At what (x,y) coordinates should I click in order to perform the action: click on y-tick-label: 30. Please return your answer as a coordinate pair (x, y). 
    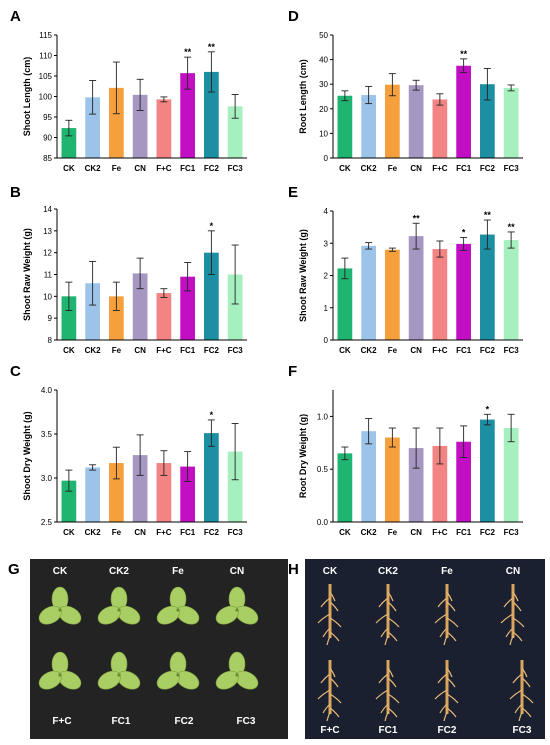
    Looking at the image, I should click on (323, 84).